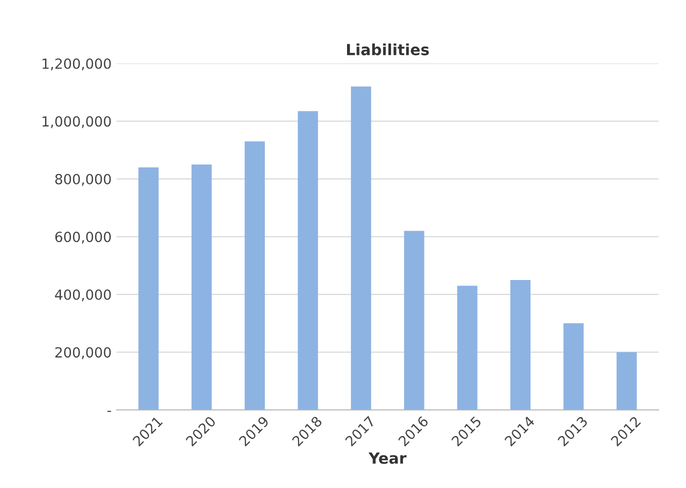 This screenshot has width=686, height=488. Describe the element at coordinates (83, 238) in the screenshot. I see `y-tick-label: 600,000` at that location.